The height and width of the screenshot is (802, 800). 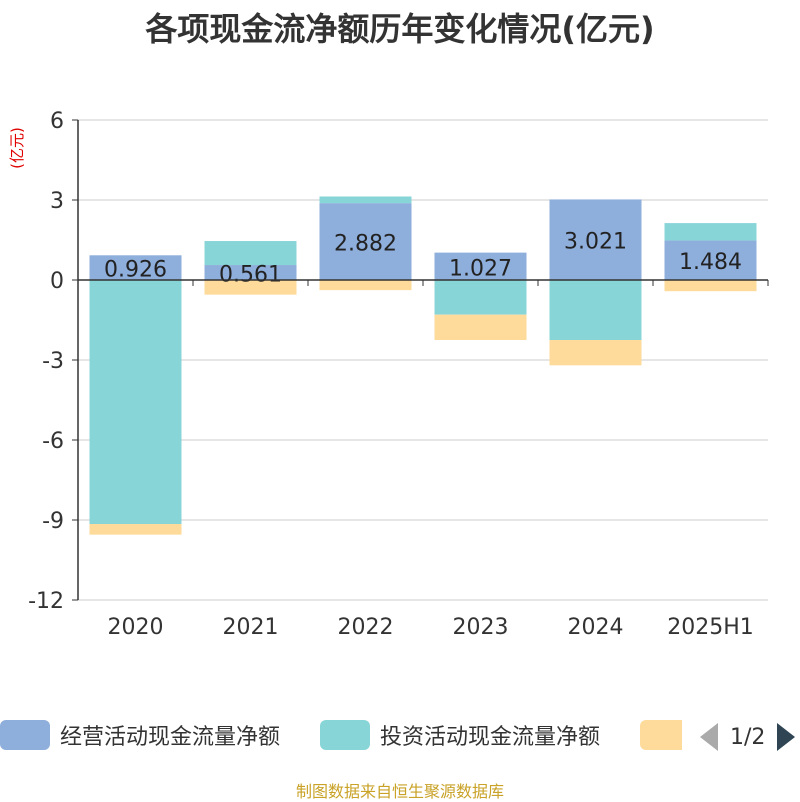 I want to click on x-tick-label: 2025H1, so click(x=710, y=627).